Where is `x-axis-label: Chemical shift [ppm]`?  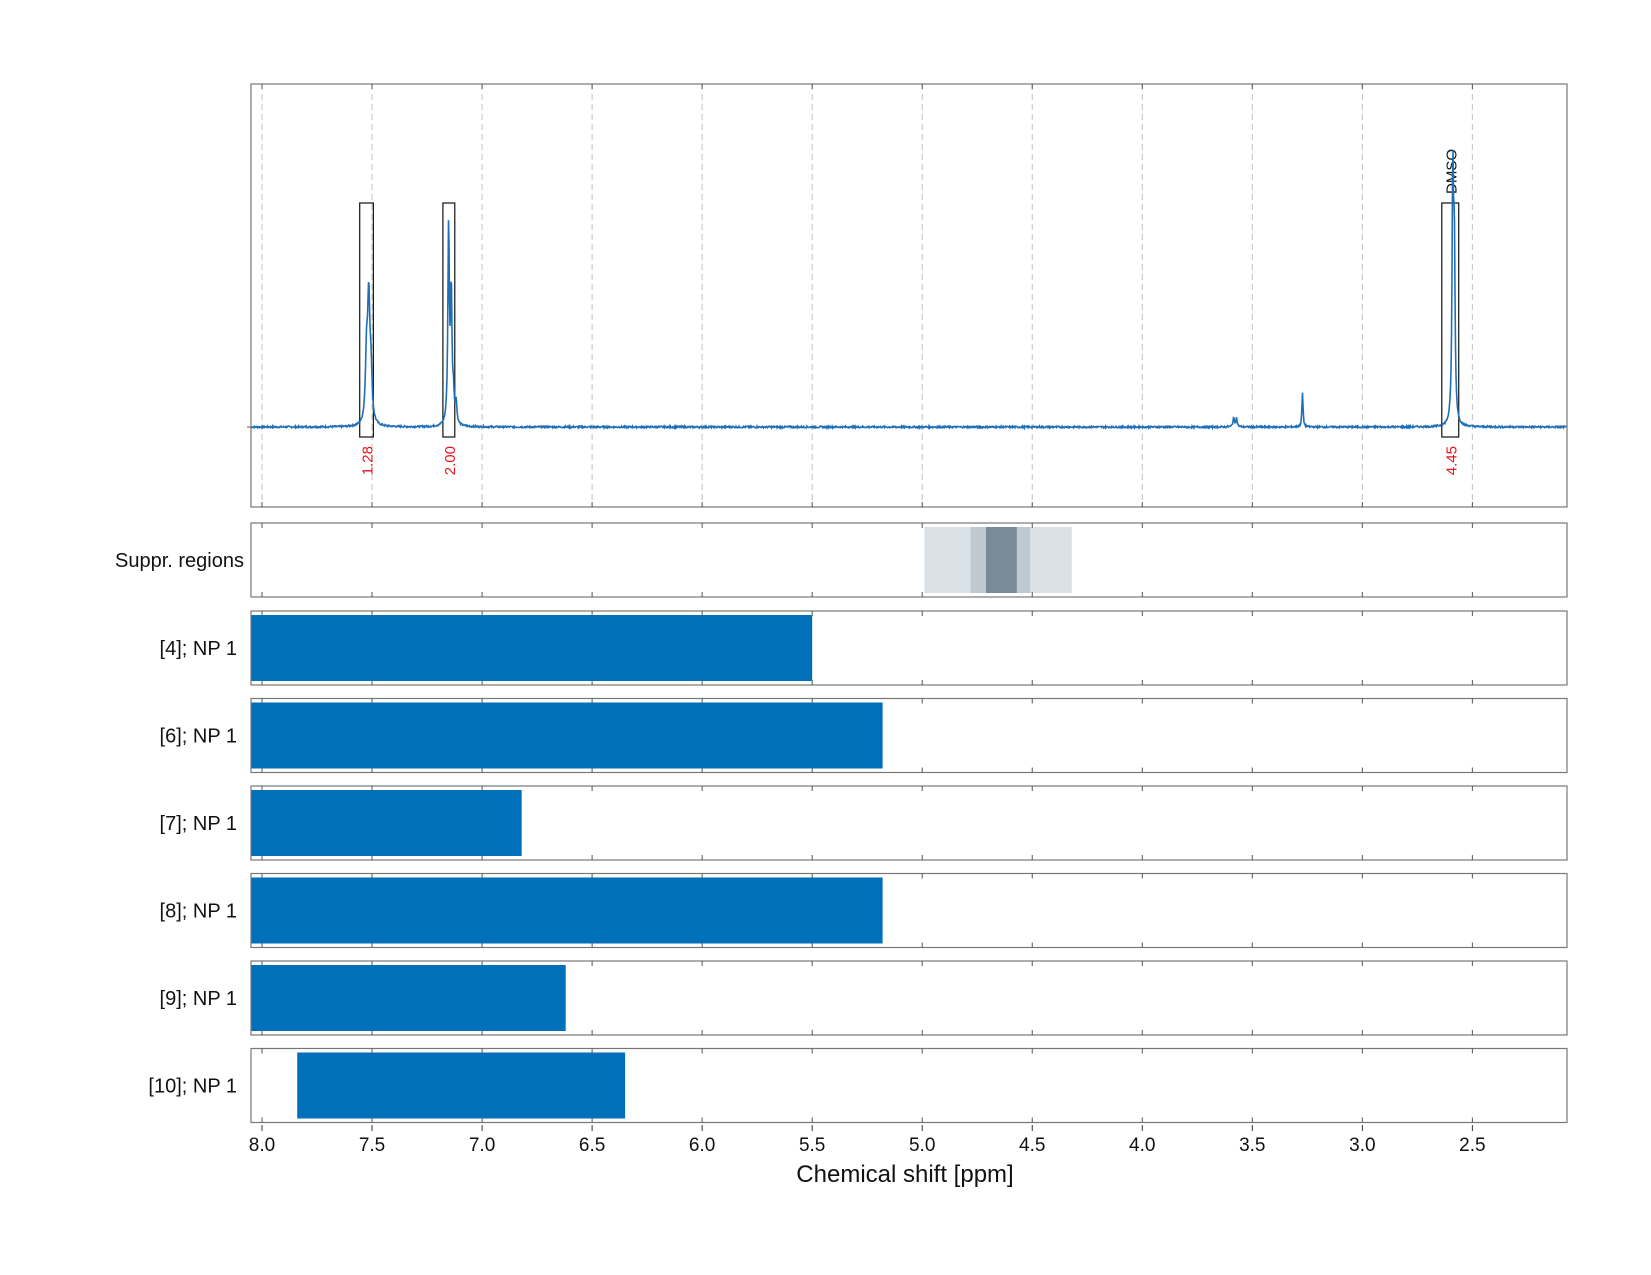 x-axis-label: Chemical shift [ppm] is located at coordinates (904, 1174).